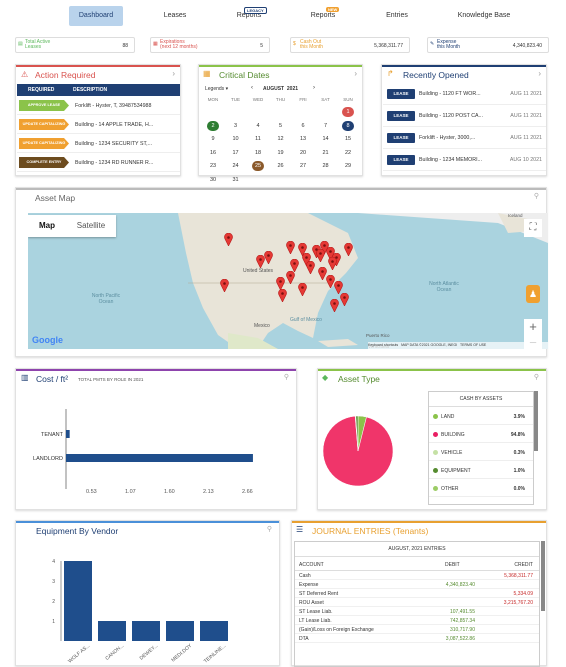  Describe the element at coordinates (47, 225) in the screenshot. I see `map-button: Map` at that location.